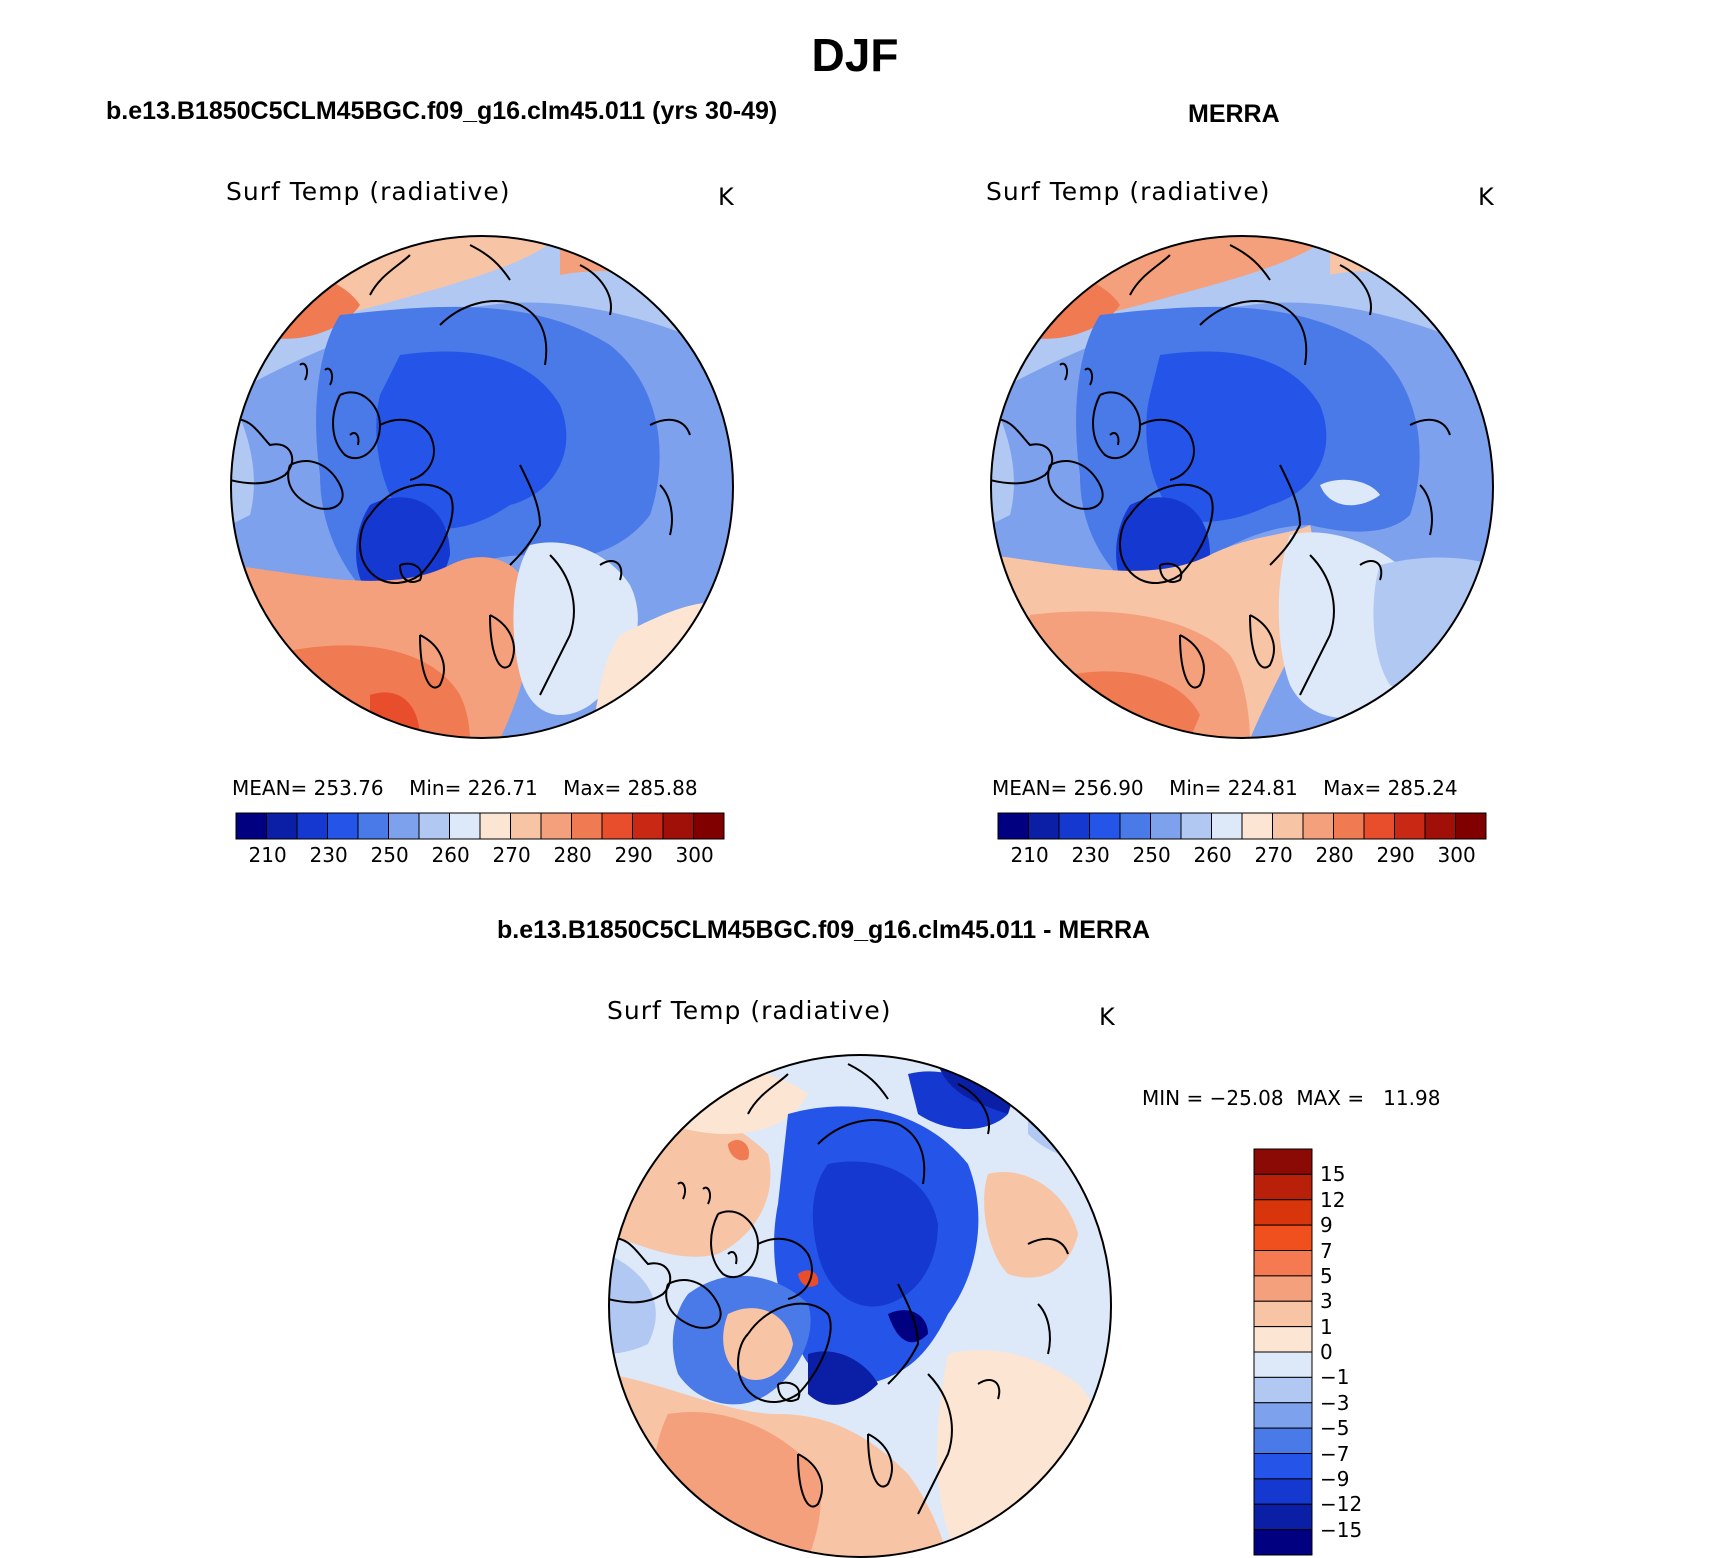  I want to click on panel1-colorbar-tick-label: 260, so click(450, 855).